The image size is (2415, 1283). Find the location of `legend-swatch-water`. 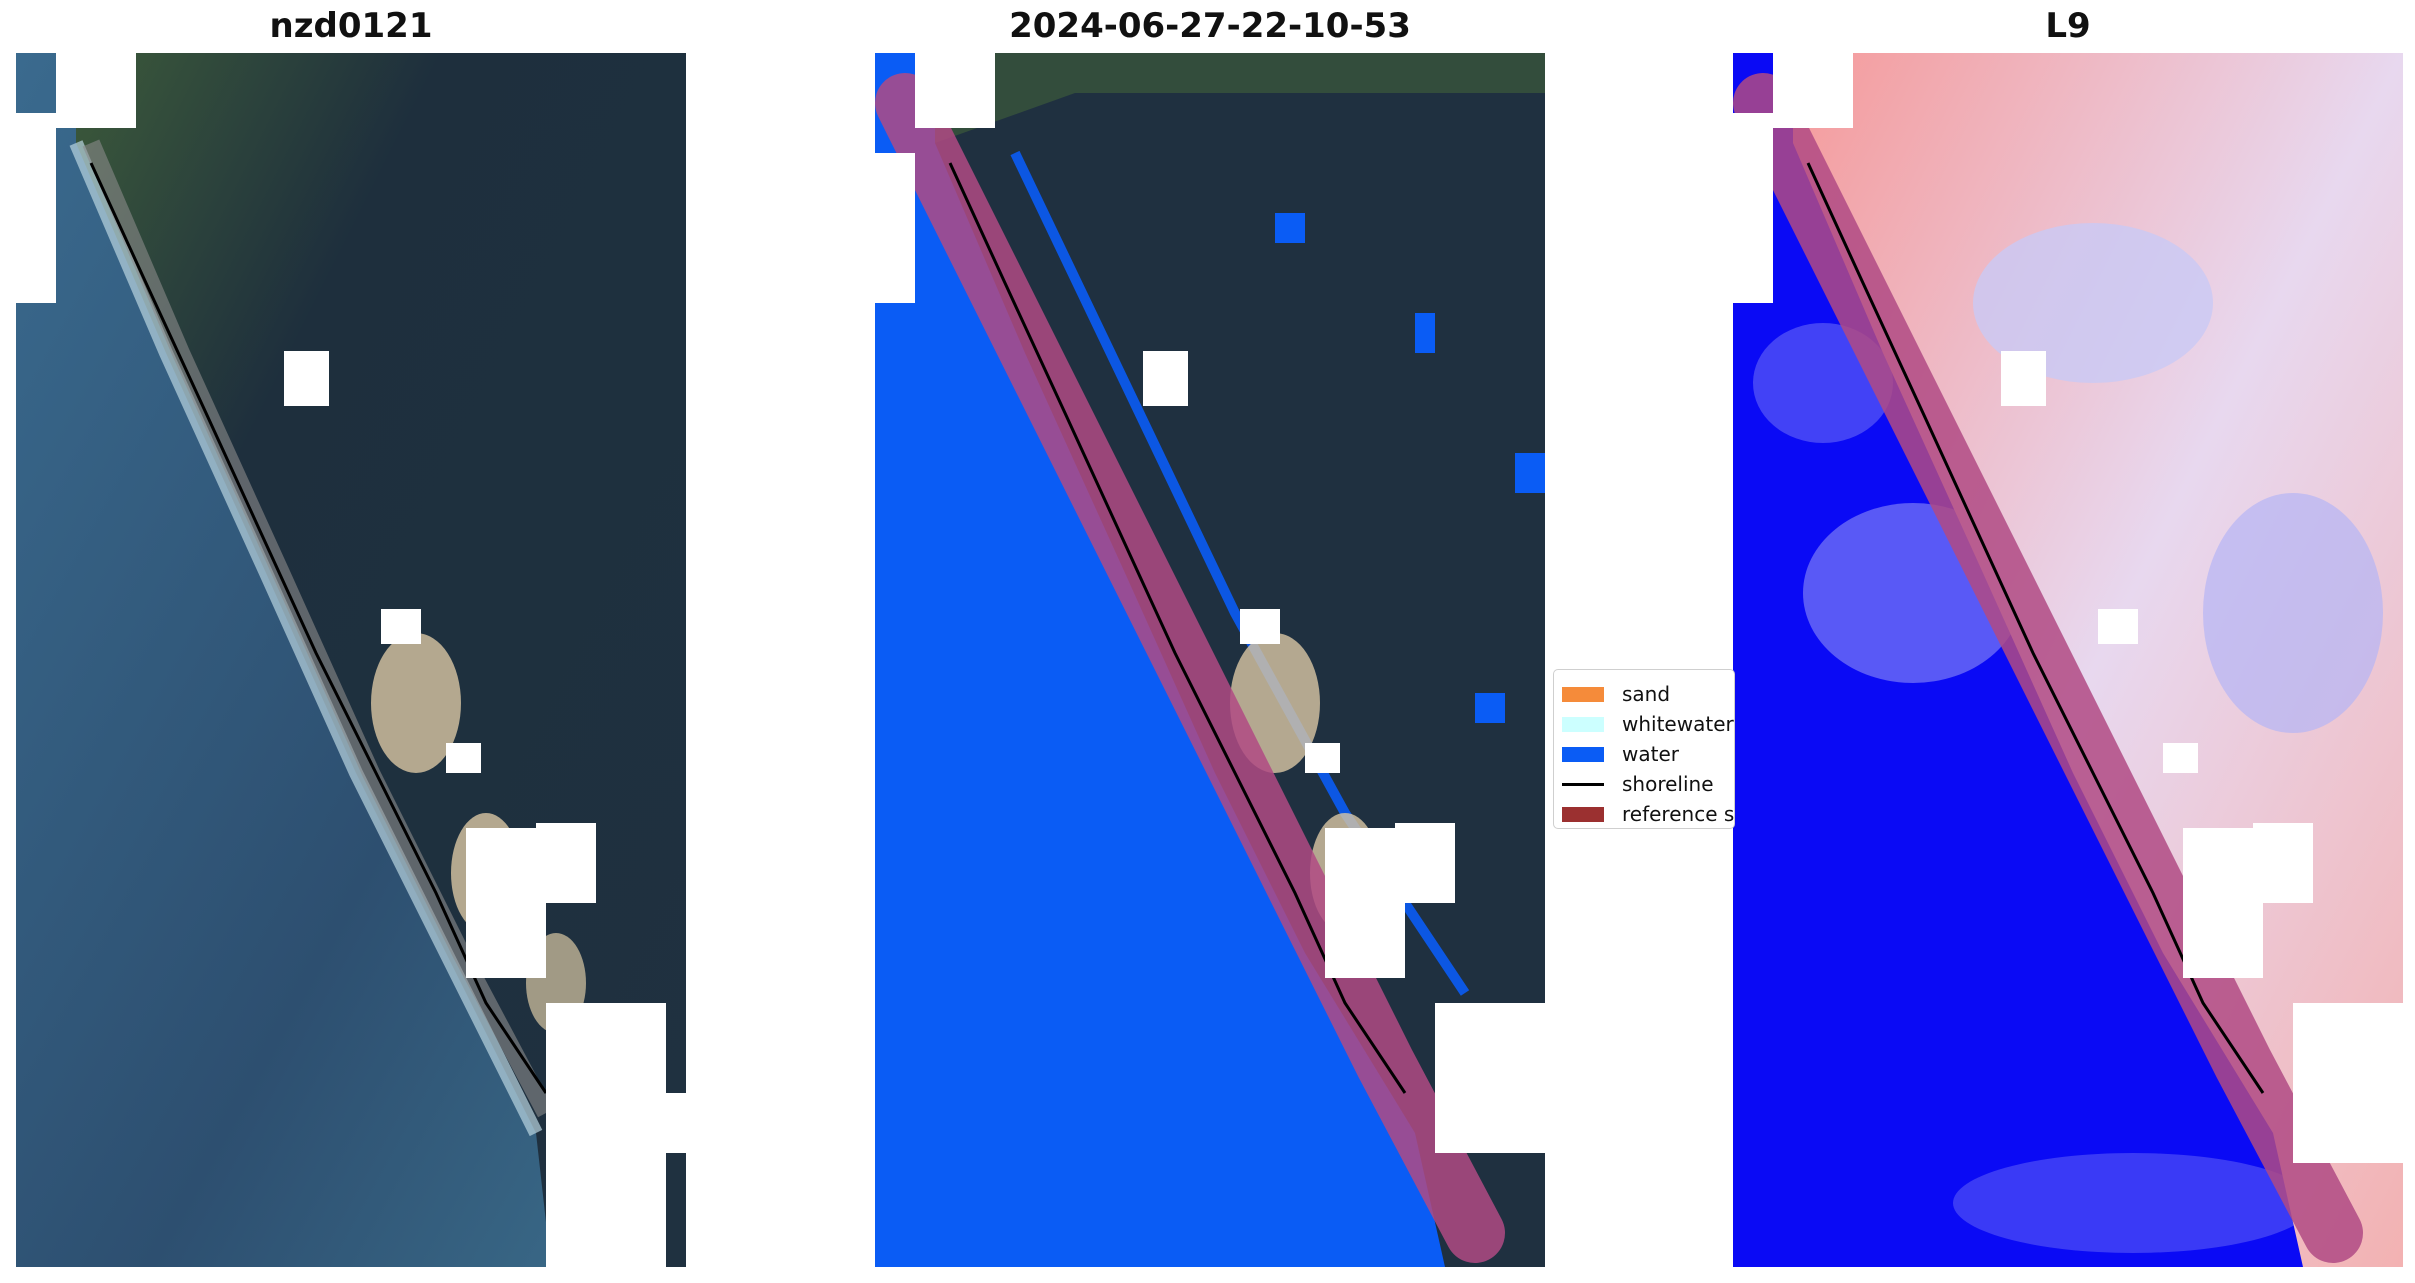

legend-swatch-water is located at coordinates (1583, 754).